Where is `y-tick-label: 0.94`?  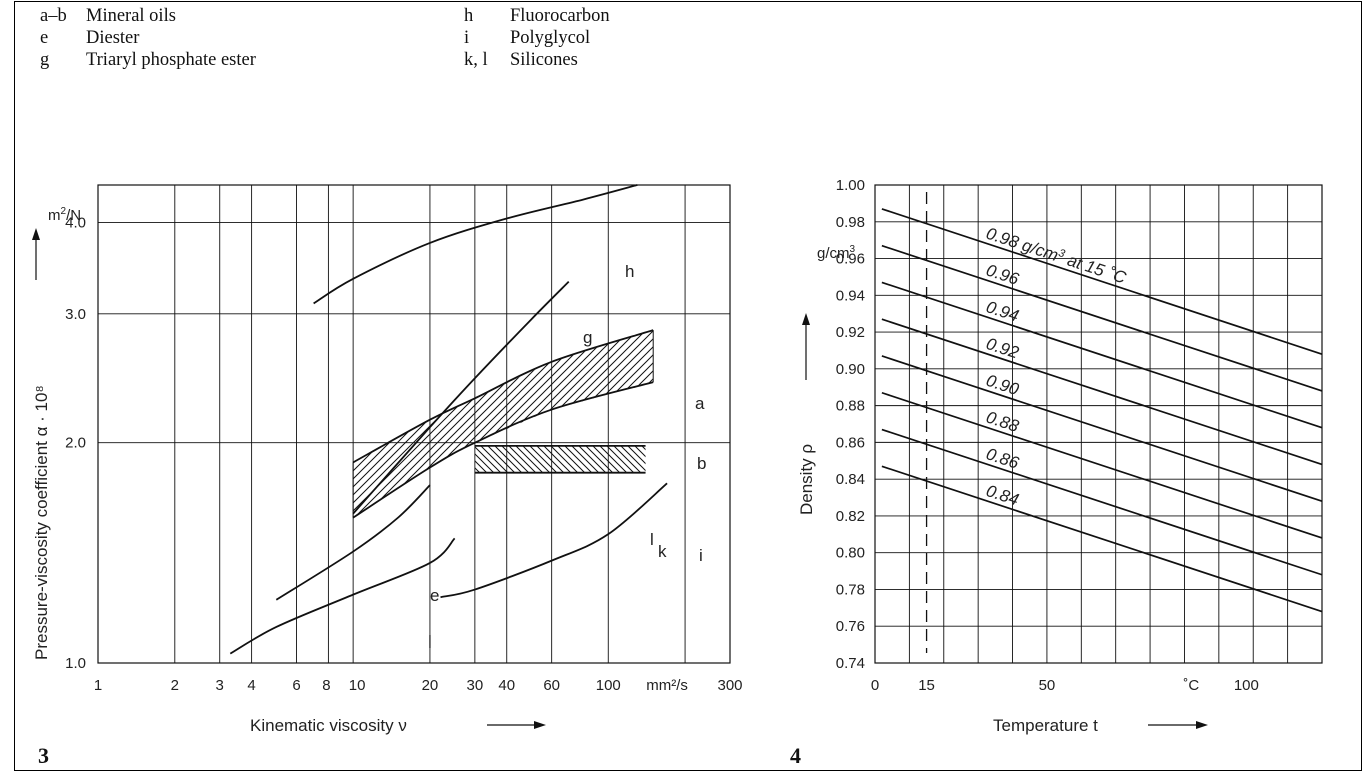
y-tick-label: 0.94 is located at coordinates (850, 295).